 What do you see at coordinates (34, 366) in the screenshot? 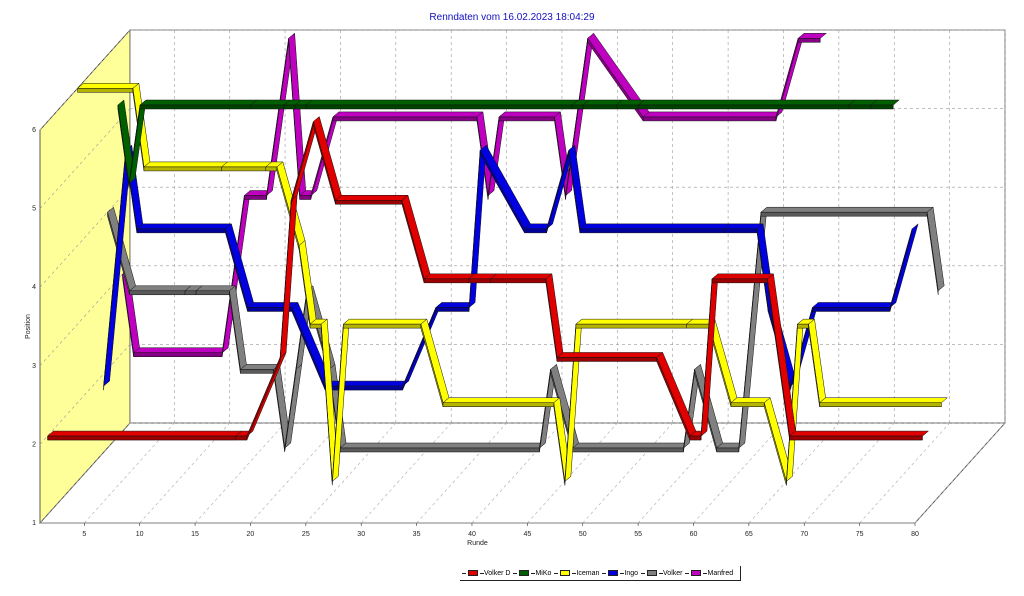
I see `y-tick-label: 3` at bounding box center [34, 366].